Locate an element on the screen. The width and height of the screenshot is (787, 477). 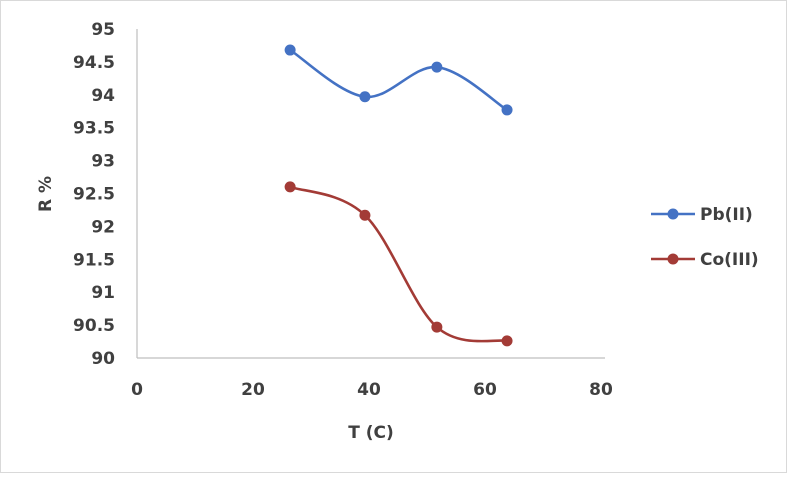
y-axis-tick-labels: 90 90.5 91 91.5 92 92.5 93 93.5 94 94.5 95 is located at coordinates (94, 194).